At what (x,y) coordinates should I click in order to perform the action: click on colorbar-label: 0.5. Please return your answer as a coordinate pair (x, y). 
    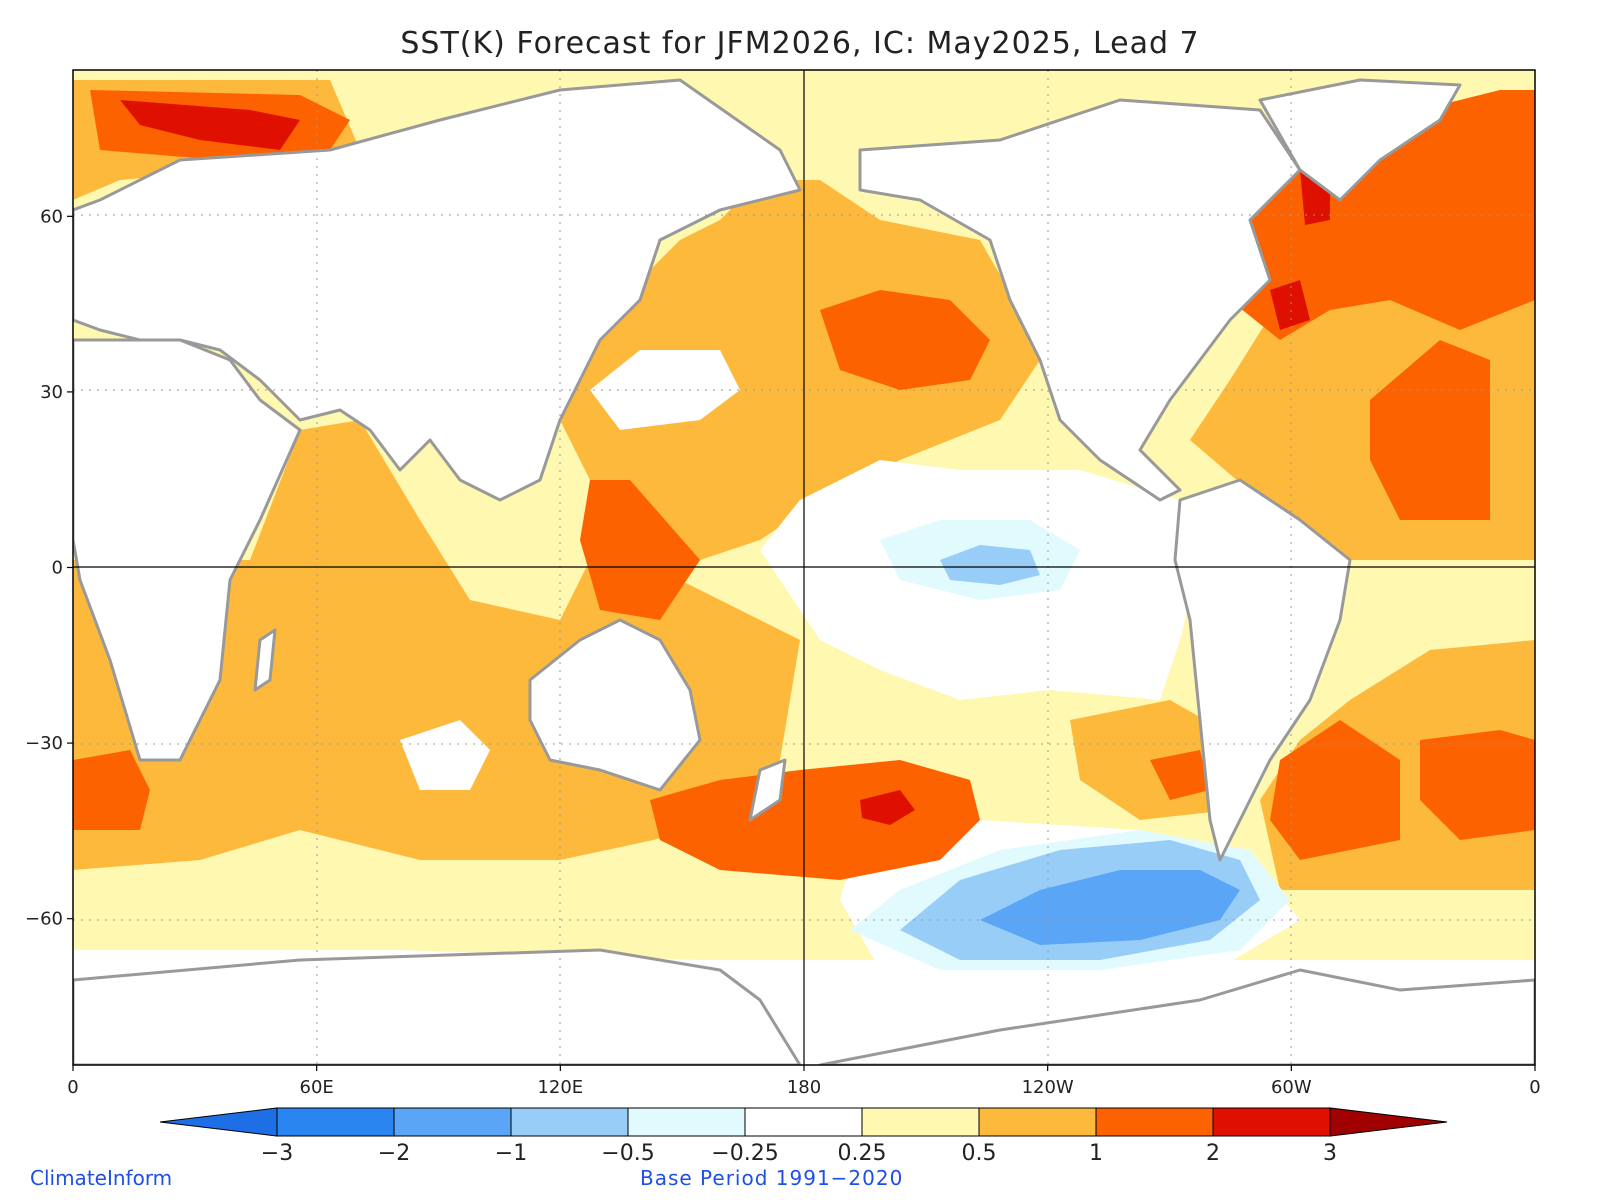
    Looking at the image, I should click on (979, 1153).